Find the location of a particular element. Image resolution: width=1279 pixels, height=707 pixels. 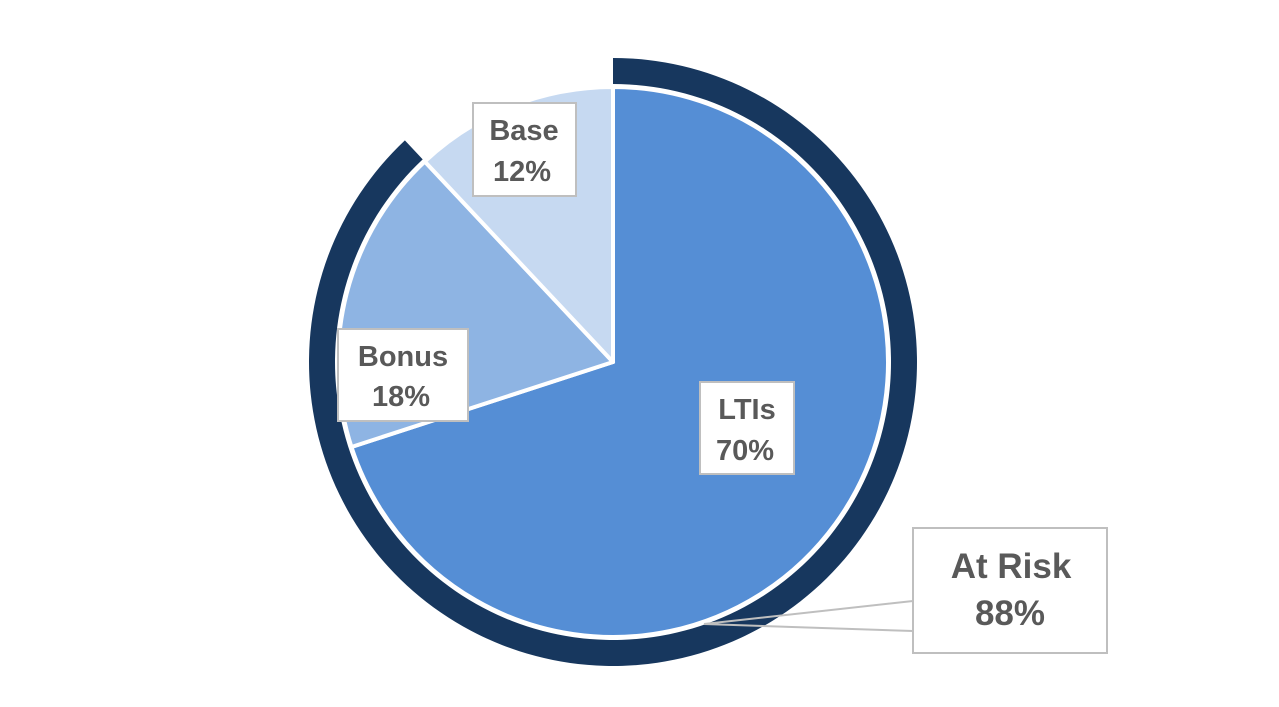

label-ltis: LTIs 70% is located at coordinates (747, 428).